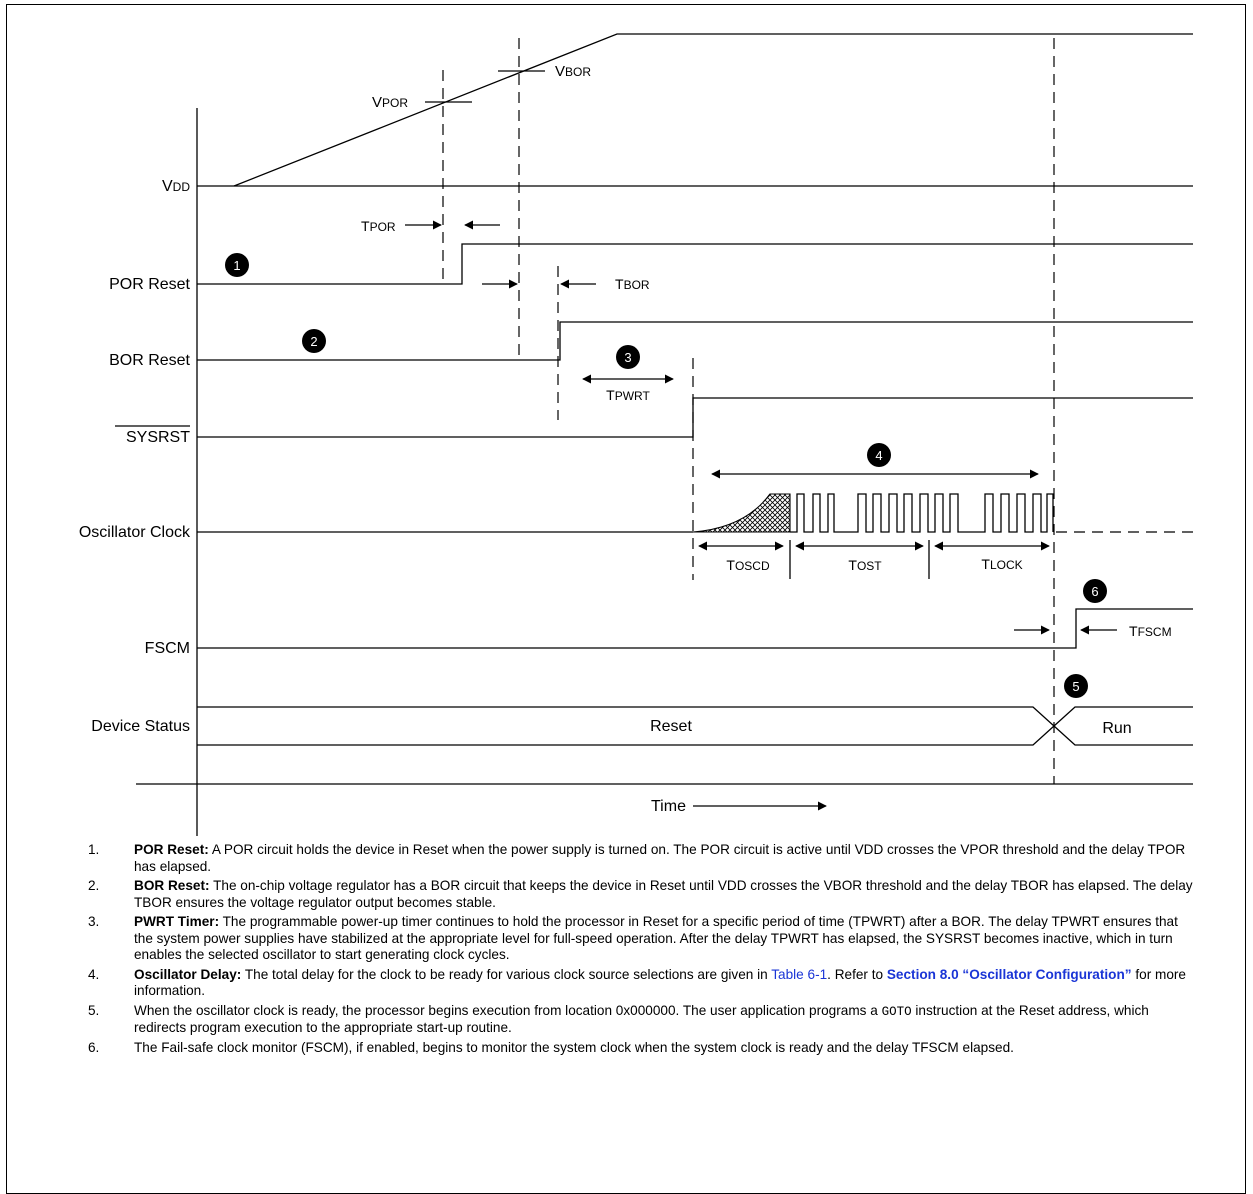 This screenshot has height=1194, width=1253. I want to click on time-label: Time, so click(668, 806).